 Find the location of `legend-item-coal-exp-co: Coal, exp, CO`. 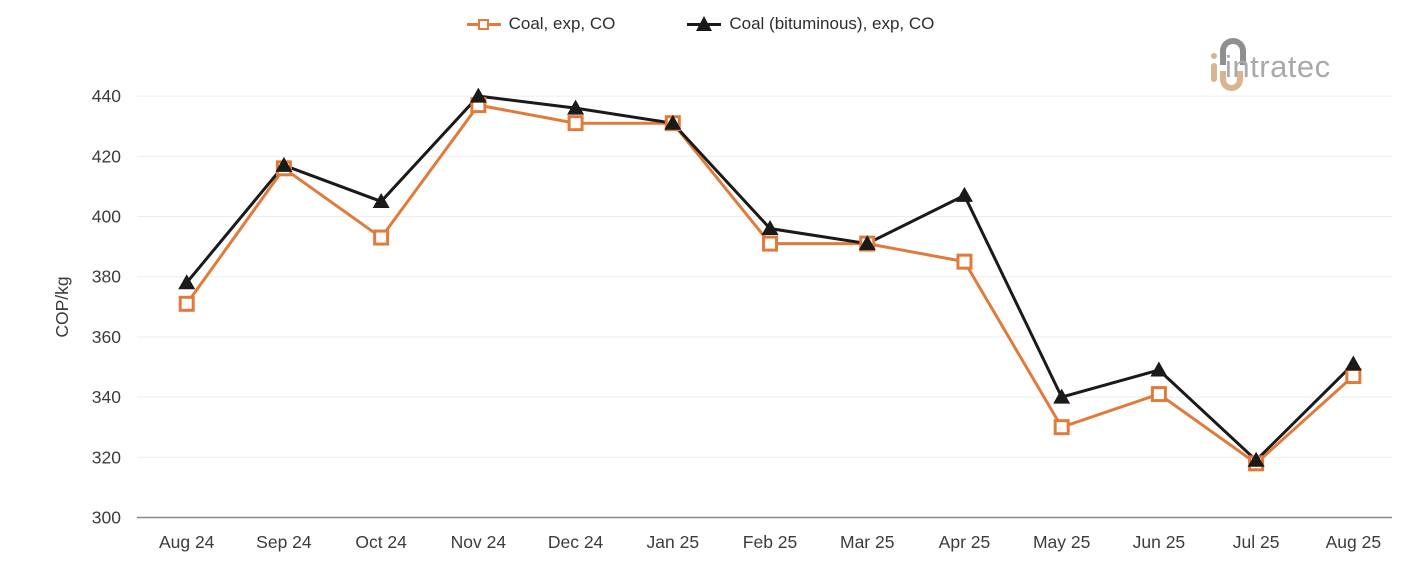

legend-item-coal-exp-co: Coal, exp, CO is located at coordinates (541, 24).